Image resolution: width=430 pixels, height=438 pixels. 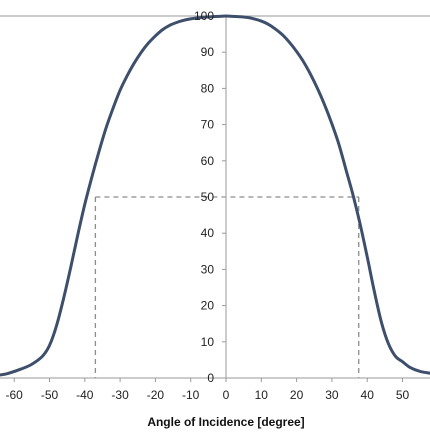 What do you see at coordinates (208, 306) in the screenshot?
I see `y-tick-label: 20` at bounding box center [208, 306].